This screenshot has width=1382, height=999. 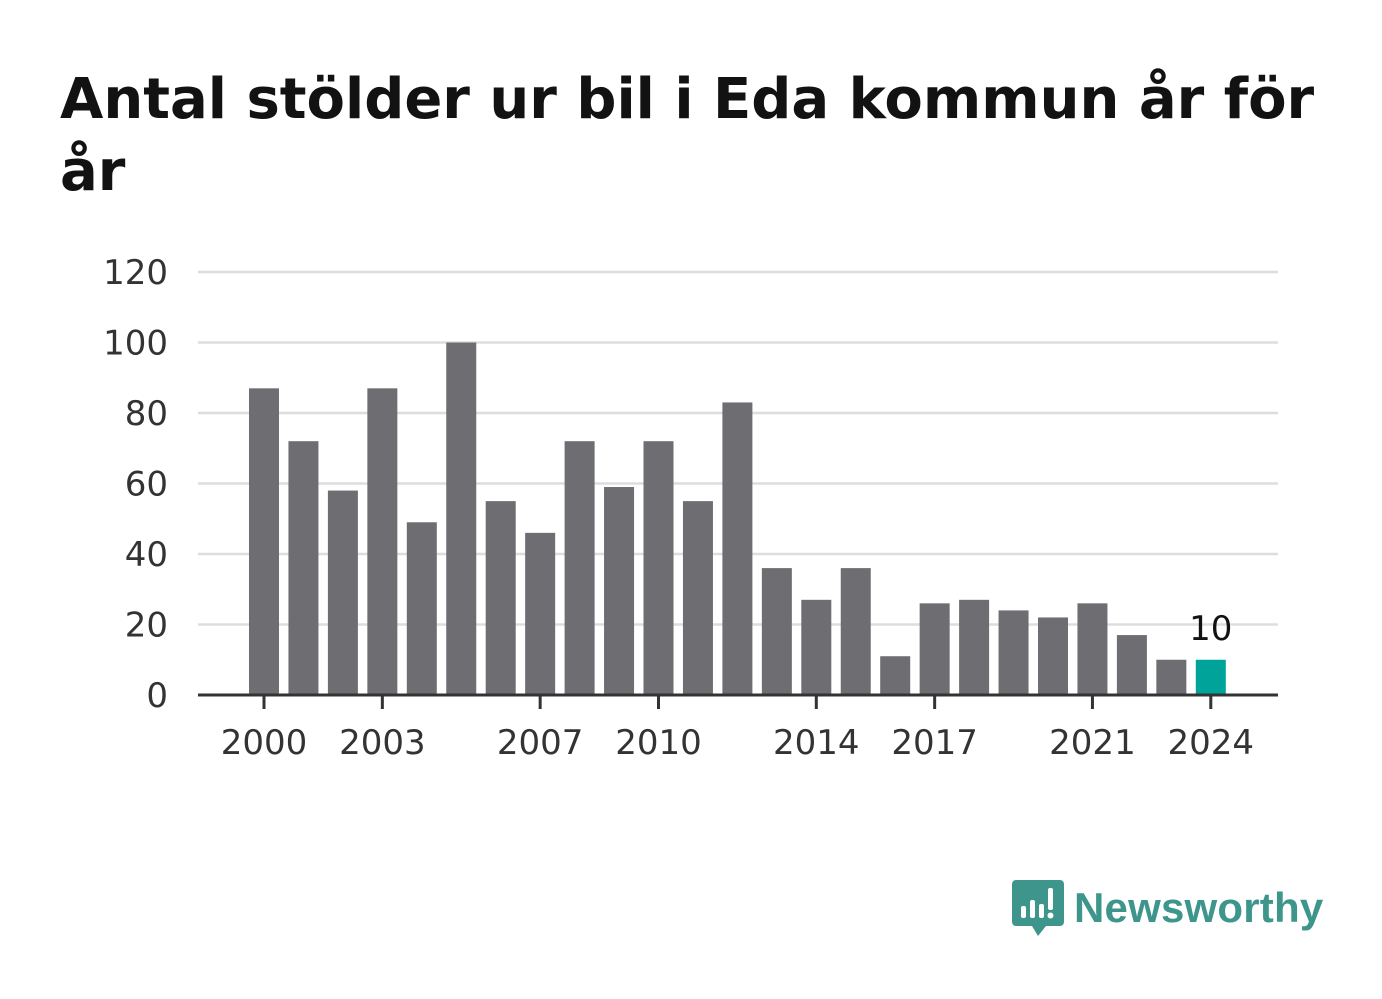 What do you see at coordinates (934, 743) in the screenshot?
I see `x-tick-label: 2017` at bounding box center [934, 743].